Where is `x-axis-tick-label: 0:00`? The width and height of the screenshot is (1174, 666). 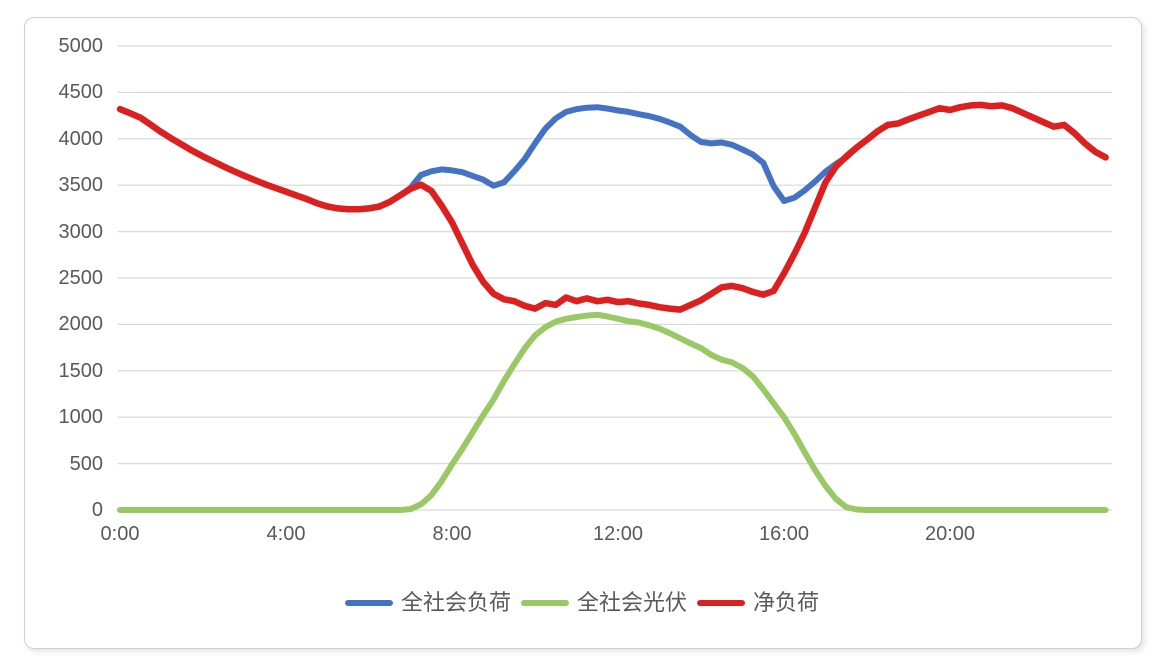 x-axis-tick-label: 0:00 is located at coordinates (120, 534).